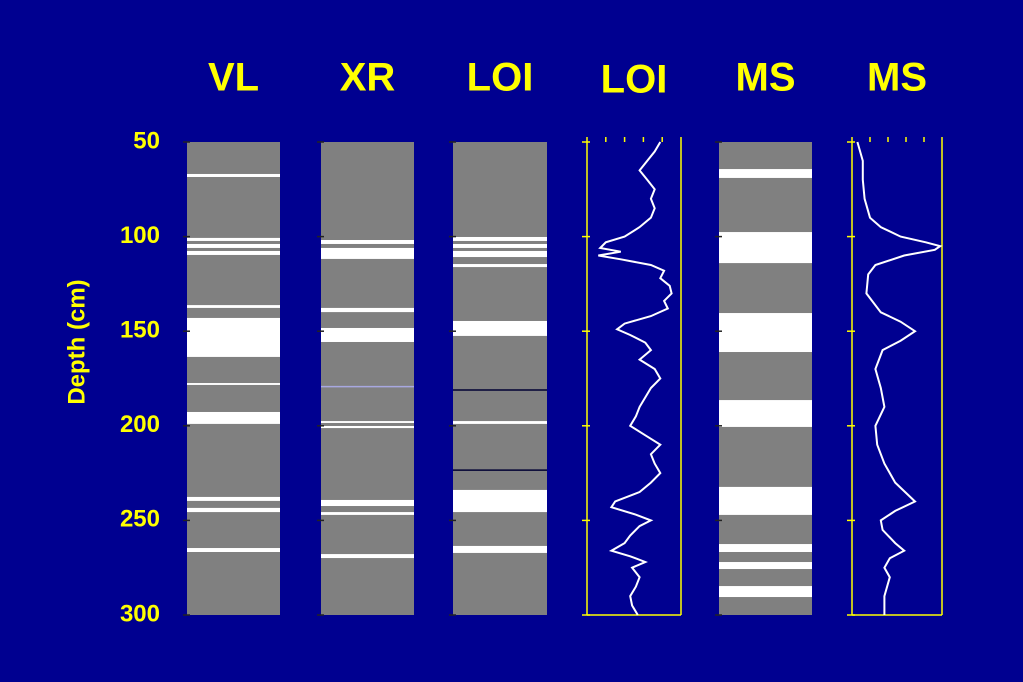 The height and width of the screenshot is (682, 1023). Describe the element at coordinates (140, 330) in the screenshot. I see `y-tick-label: 150` at that location.